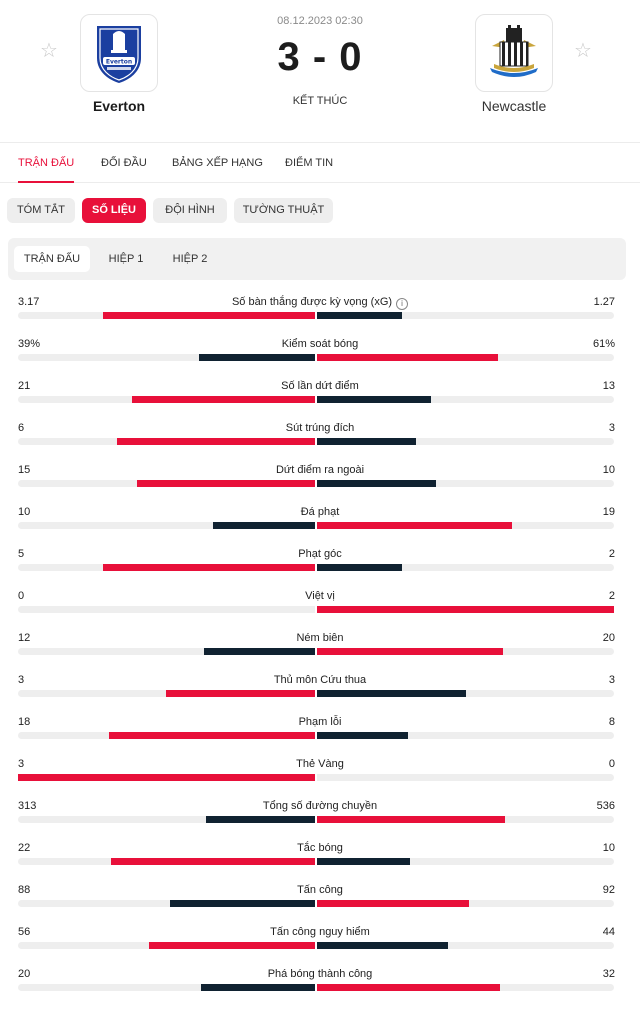 The height and width of the screenshot is (1021, 640). What do you see at coordinates (309, 163) in the screenshot?
I see `tab-news: ĐIỂM TIN` at bounding box center [309, 163].